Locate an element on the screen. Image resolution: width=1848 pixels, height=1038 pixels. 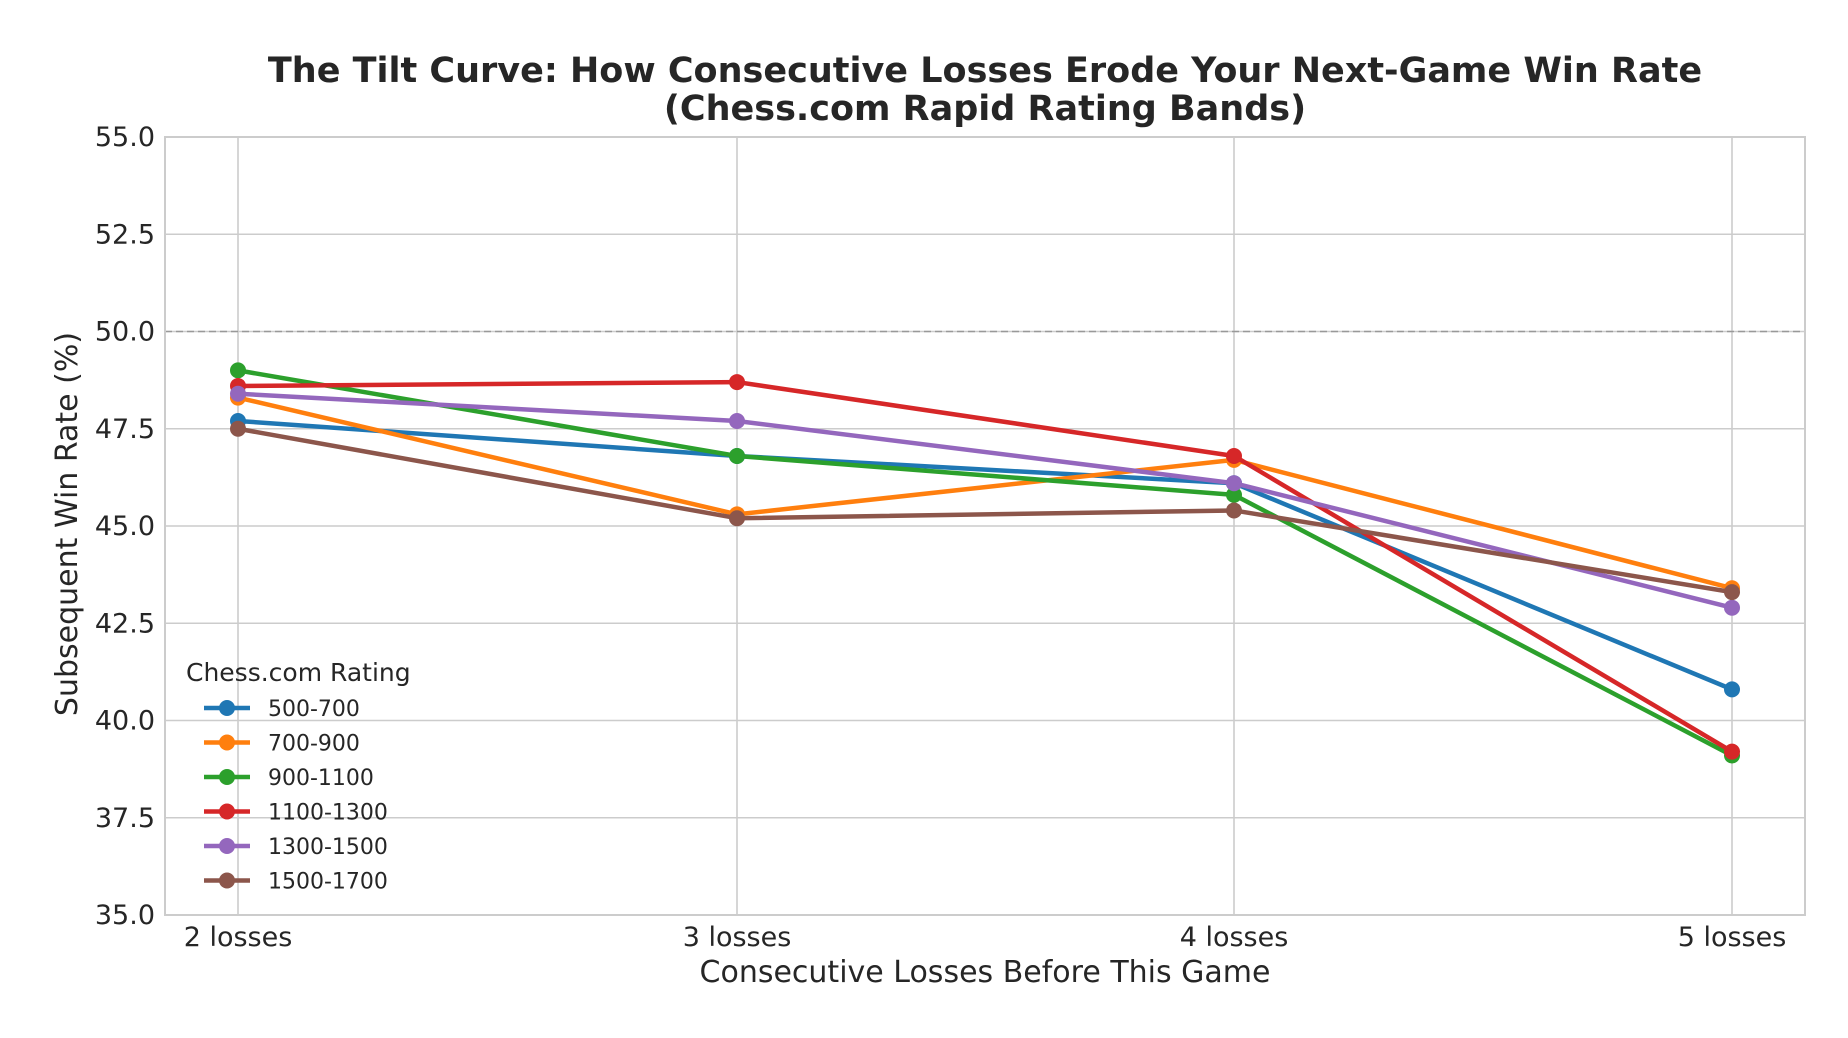
series-line is located at coordinates (985, 510).